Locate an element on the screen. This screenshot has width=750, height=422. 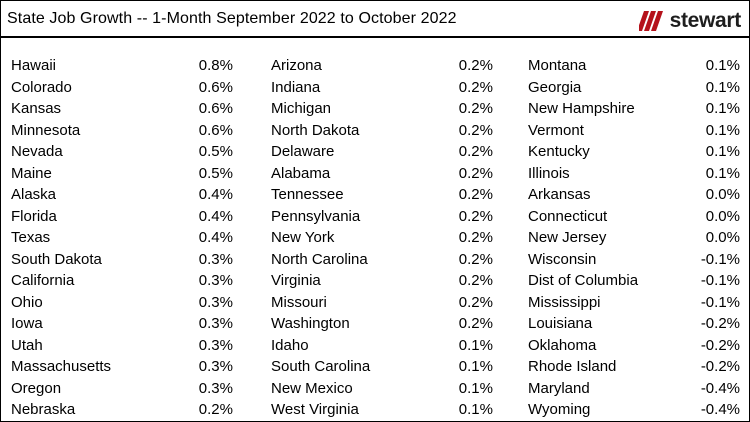
state-name: New Hampshire is located at coordinates (581, 108).